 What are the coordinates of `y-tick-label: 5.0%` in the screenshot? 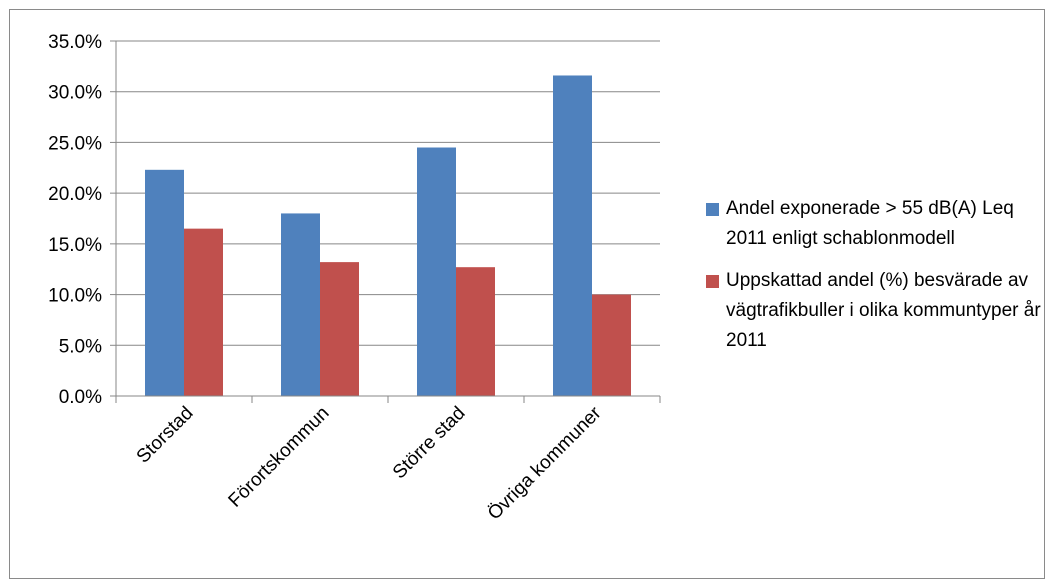 It's located at (80, 346).